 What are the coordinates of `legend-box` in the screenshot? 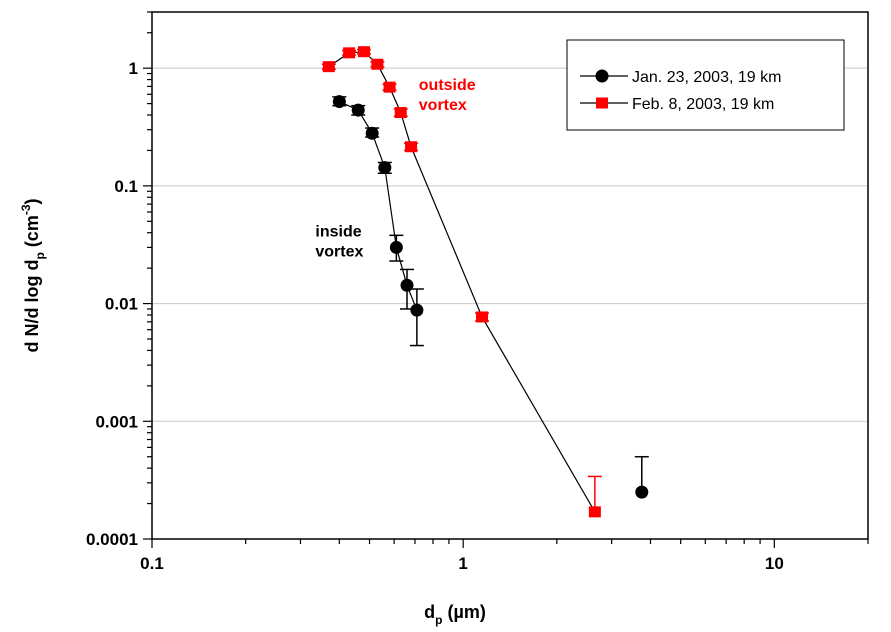 It's located at (705, 85).